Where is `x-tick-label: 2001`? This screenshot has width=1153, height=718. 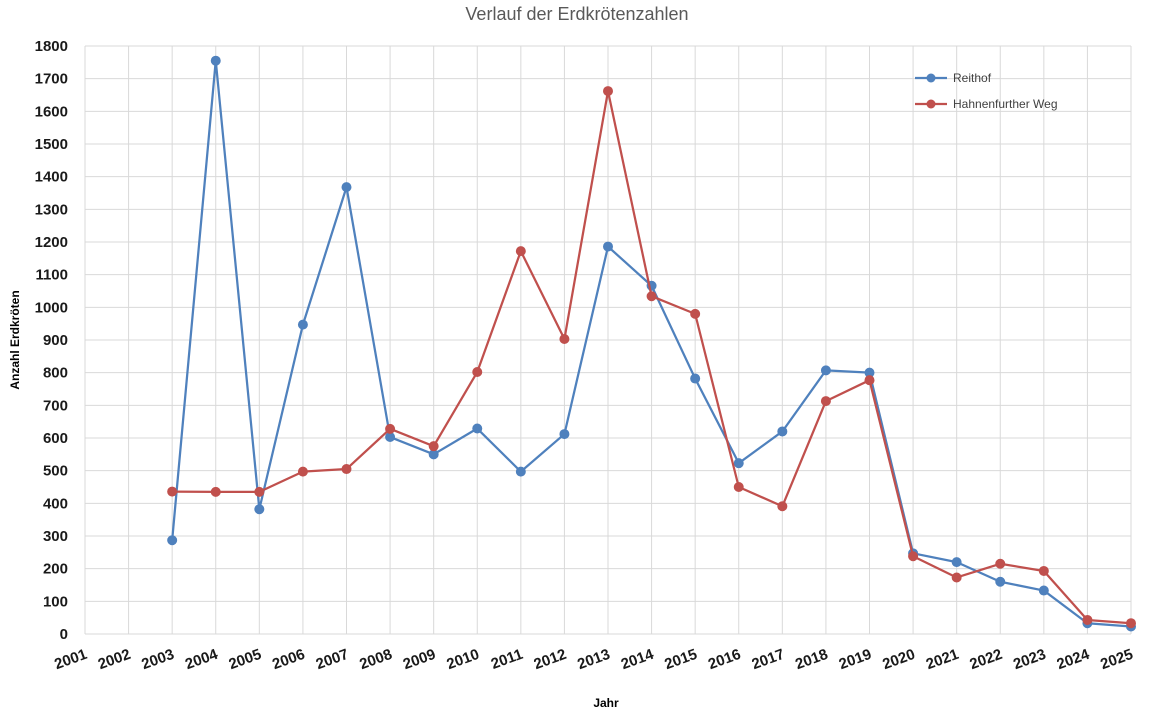 x-tick-label: 2001 is located at coordinates (70, 659).